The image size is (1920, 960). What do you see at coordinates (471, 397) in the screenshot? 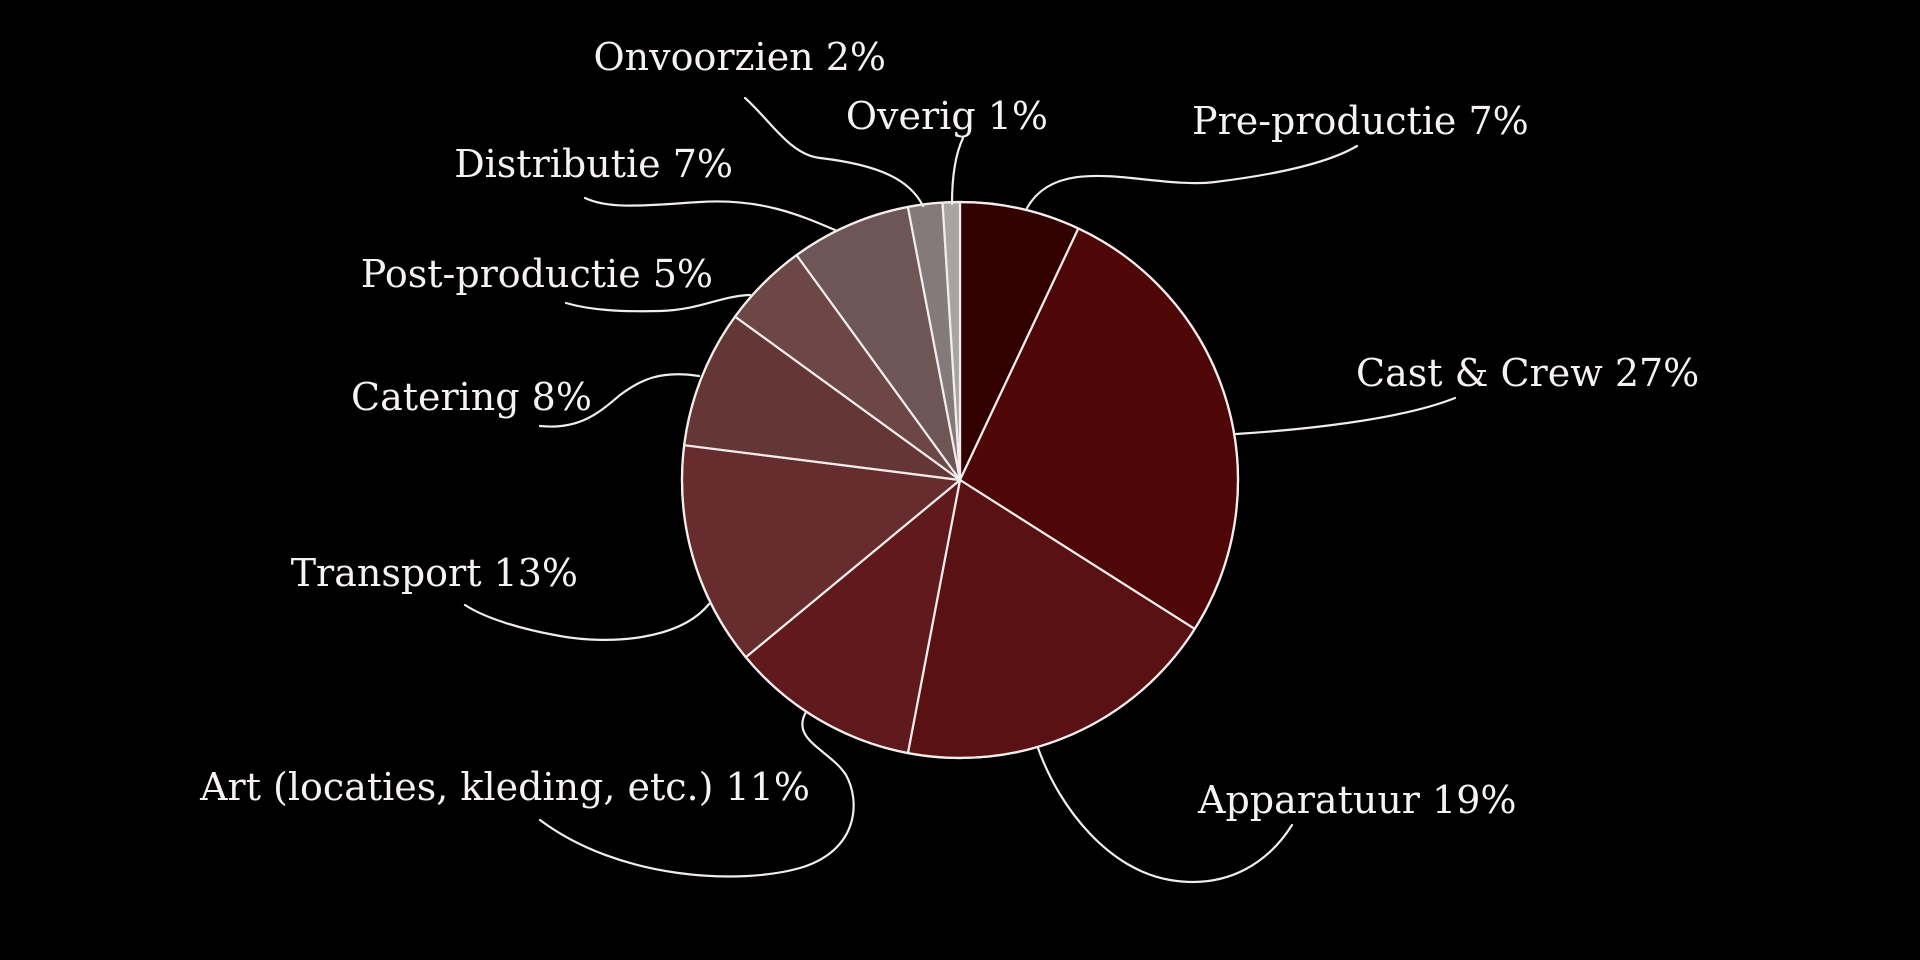
I see `slice-label-catering: Catering 8%` at bounding box center [471, 397].